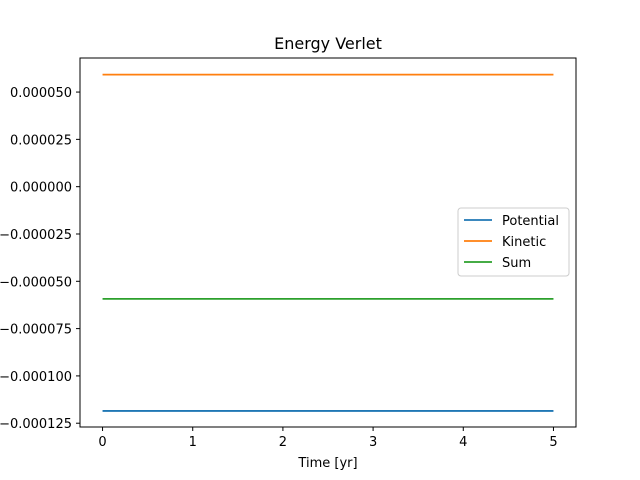  Describe the element at coordinates (41, 188) in the screenshot. I see `y-tick-label: 0.000000` at that location.